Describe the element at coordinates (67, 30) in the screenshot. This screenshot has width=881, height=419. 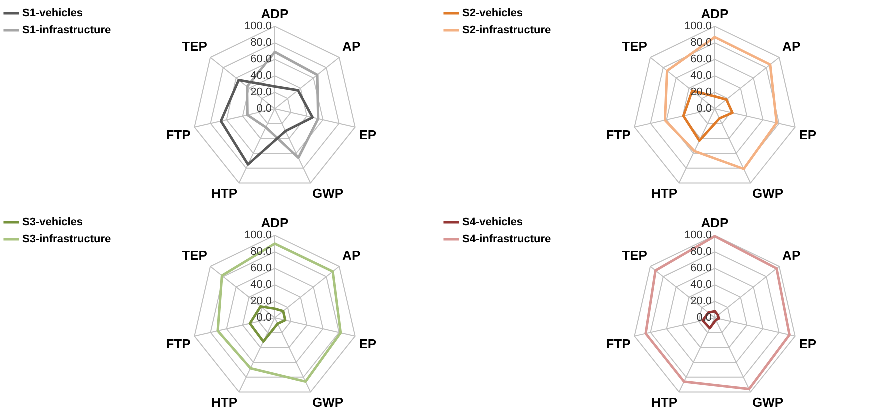
I see `legend-label: S1-infrastructure` at that location.